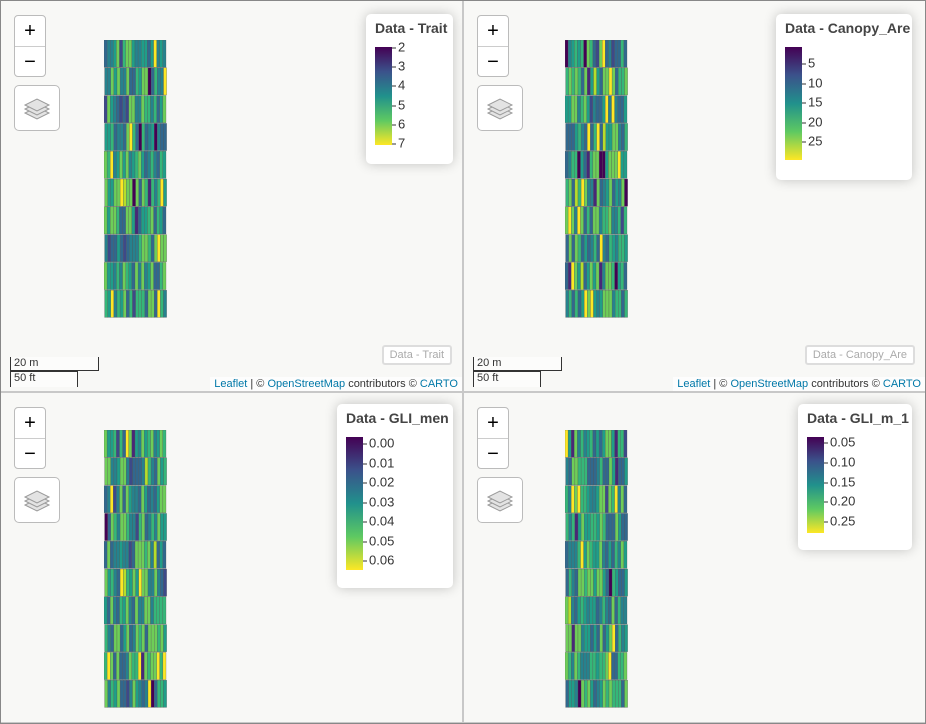 The width and height of the screenshot is (926, 724). I want to click on zoom-out-button: −, so click(493, 453).